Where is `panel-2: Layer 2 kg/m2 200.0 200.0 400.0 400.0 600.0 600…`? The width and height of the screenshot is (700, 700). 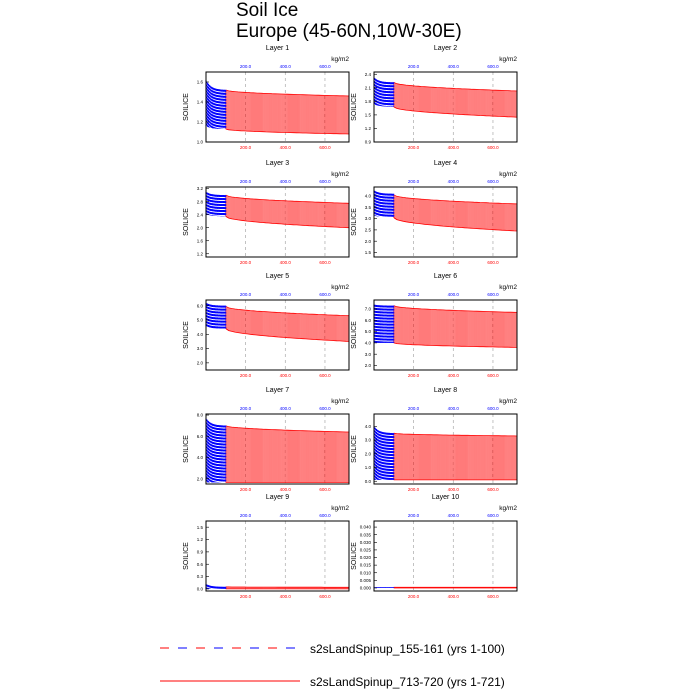 panel-2: Layer 2 kg/m2 200.0 200.0 400.0 400.0 600.0 600… is located at coordinates (434, 97).